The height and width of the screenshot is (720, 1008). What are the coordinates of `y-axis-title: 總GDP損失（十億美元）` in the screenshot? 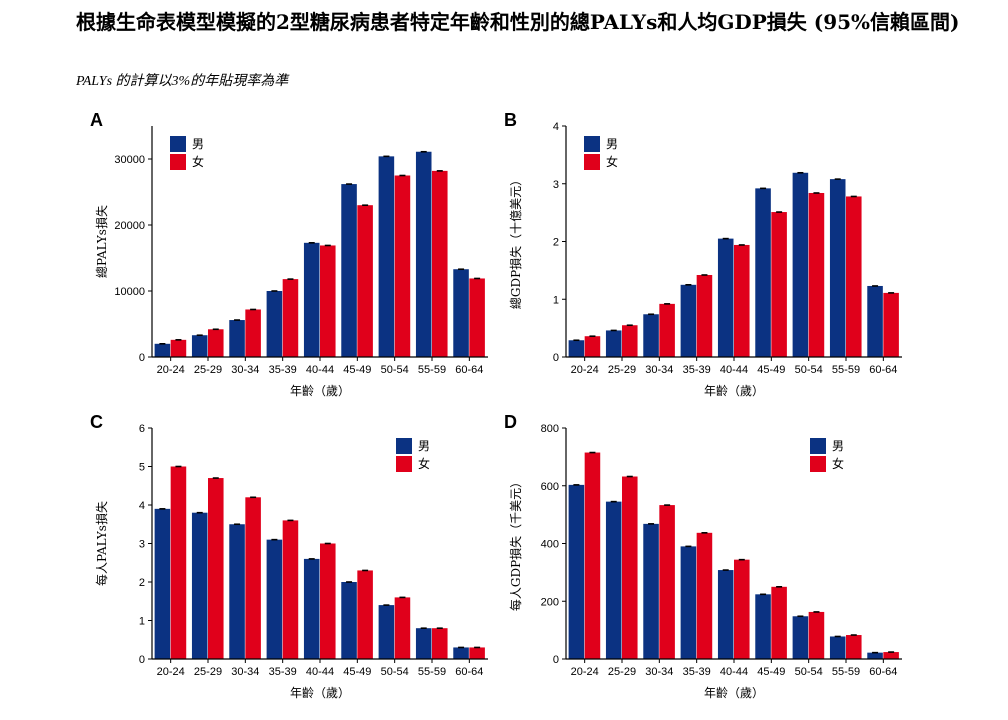 It's located at (515, 241).